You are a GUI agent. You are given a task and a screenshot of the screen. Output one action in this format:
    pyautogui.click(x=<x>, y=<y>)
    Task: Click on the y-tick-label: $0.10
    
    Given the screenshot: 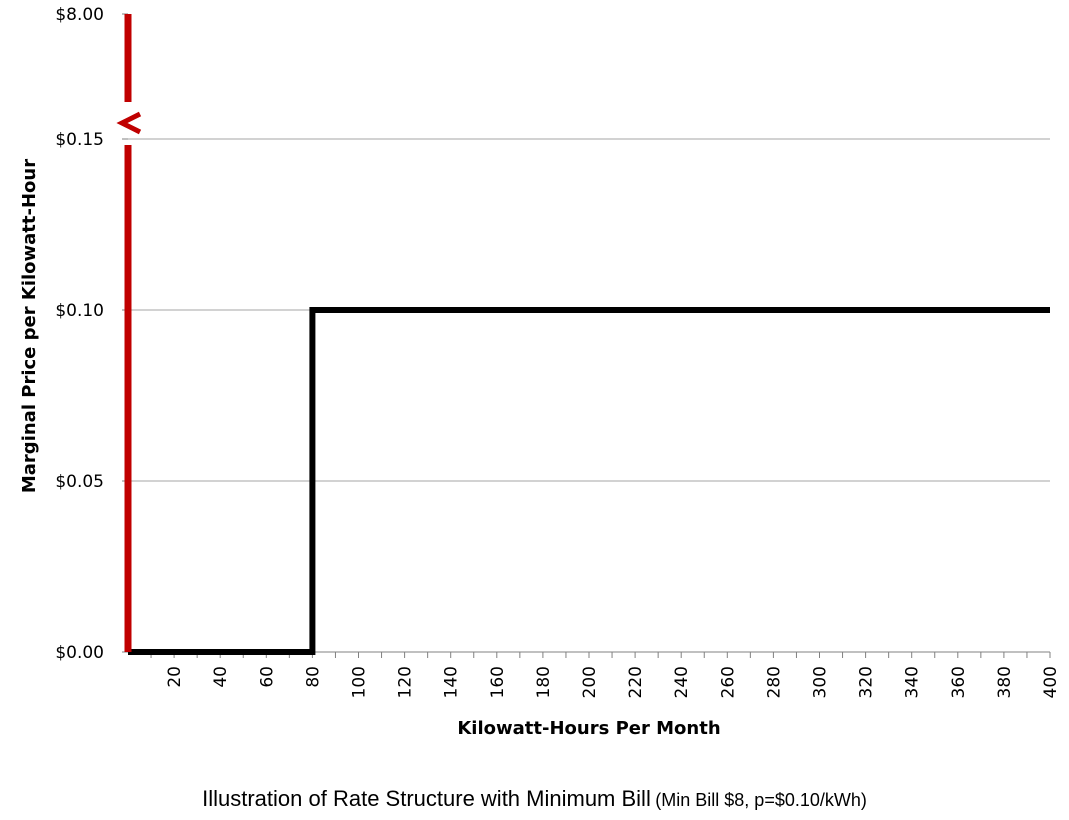 What is the action you would take?
    pyautogui.click(x=79, y=311)
    